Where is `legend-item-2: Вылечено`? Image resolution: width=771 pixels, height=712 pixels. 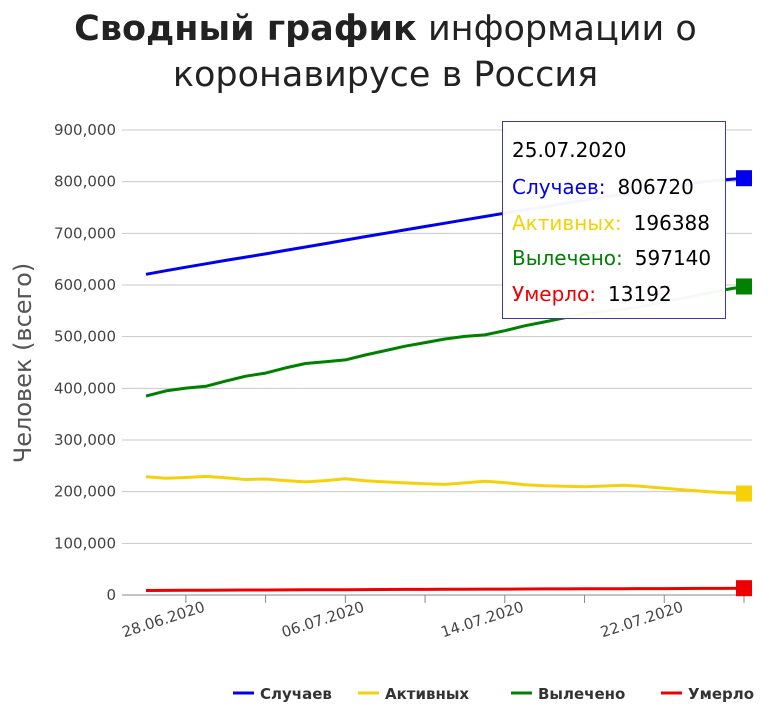
legend-item-2: Вылечено is located at coordinates (568, 694).